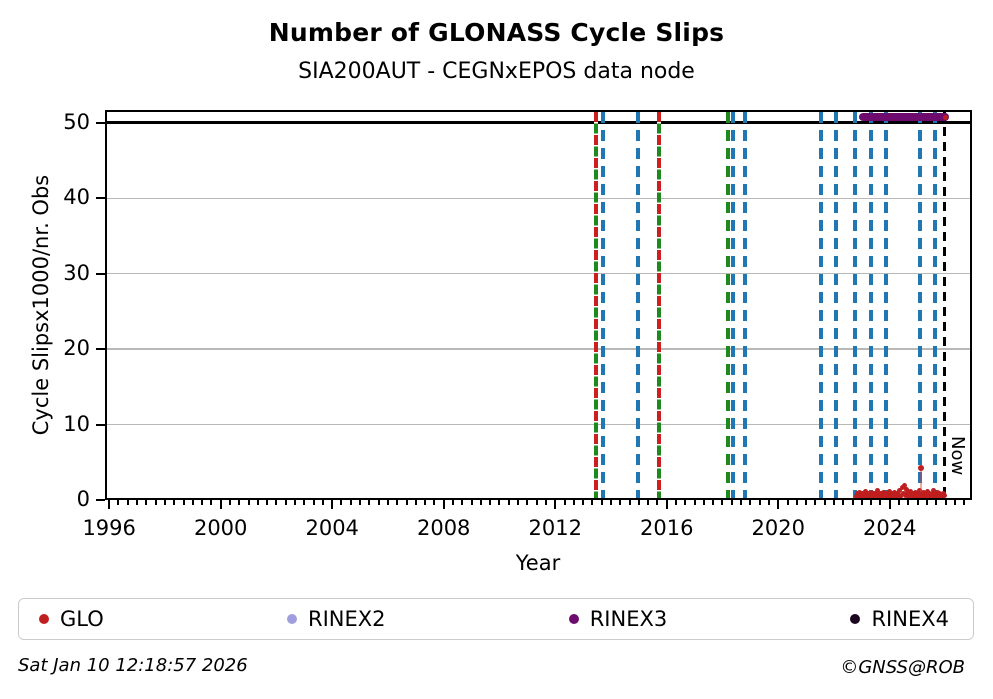 Image resolution: width=993 pixels, height=699 pixels. I want to click on plot-timestamp: Sat Jan 10 12:18:57 2026, so click(133, 665).